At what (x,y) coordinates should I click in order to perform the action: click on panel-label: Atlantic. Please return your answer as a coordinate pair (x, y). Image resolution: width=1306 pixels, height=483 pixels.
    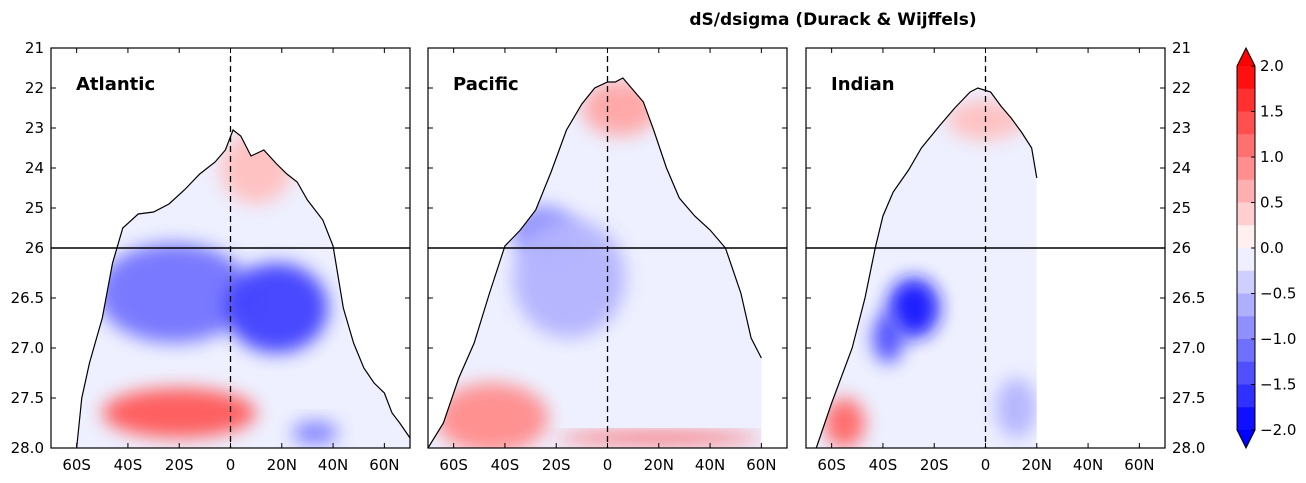
    Looking at the image, I should click on (115, 84).